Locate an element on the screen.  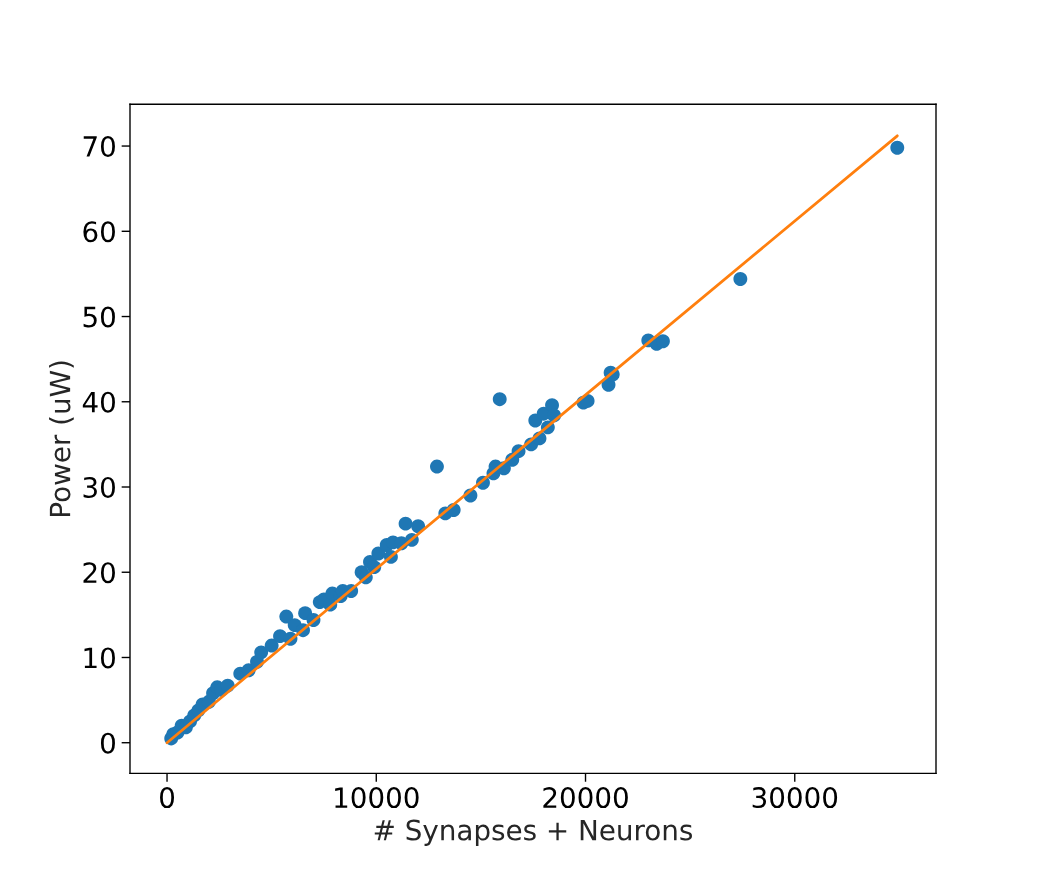
y-tick-label: 10 is located at coordinates (99, 658).